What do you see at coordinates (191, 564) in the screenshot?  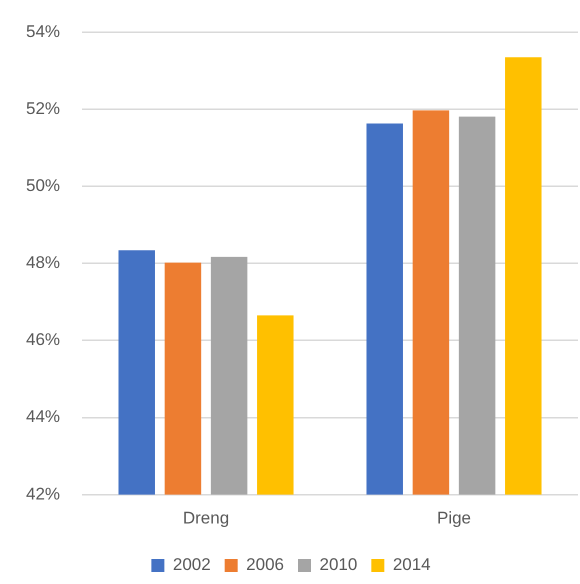 I see `legend-label: 2002` at bounding box center [191, 564].